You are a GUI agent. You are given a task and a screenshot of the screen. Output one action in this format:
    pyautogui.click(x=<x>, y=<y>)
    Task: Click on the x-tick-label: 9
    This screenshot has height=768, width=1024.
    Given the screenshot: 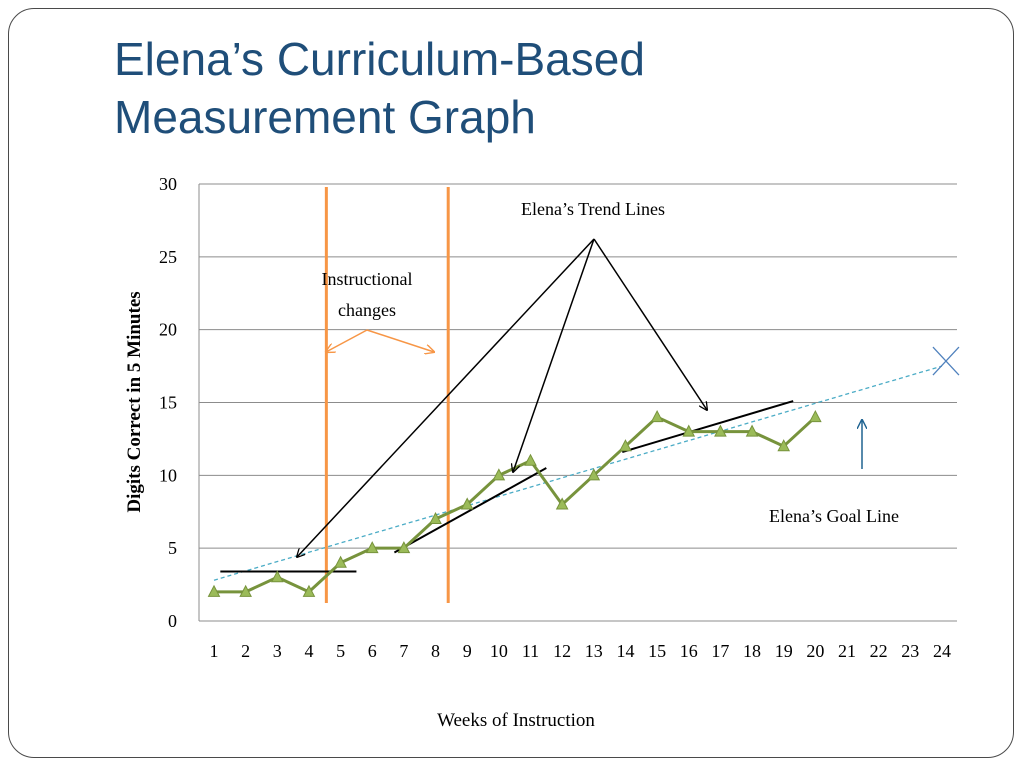 What is the action you would take?
    pyautogui.click(x=467, y=651)
    